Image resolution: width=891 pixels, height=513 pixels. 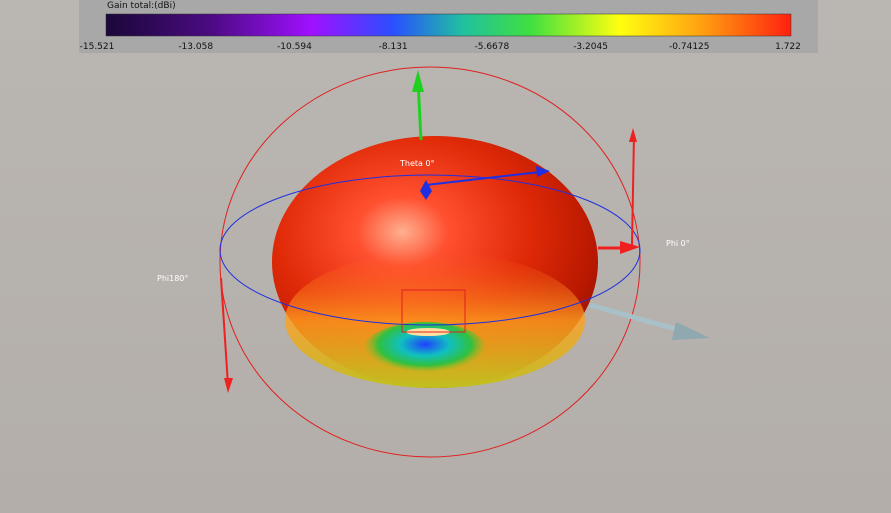 What do you see at coordinates (483, 178) in the screenshot?
I see `phi-arrow` at bounding box center [483, 178].